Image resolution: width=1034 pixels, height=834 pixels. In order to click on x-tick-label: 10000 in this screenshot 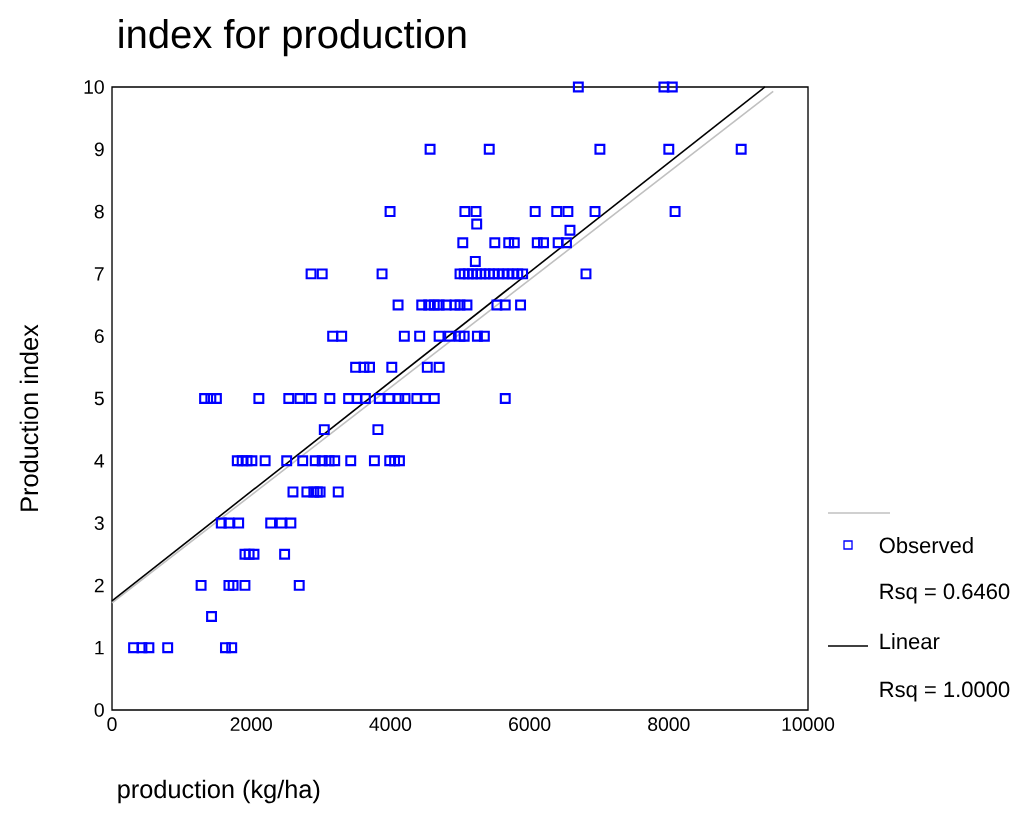, I will do `click(808, 724)`.